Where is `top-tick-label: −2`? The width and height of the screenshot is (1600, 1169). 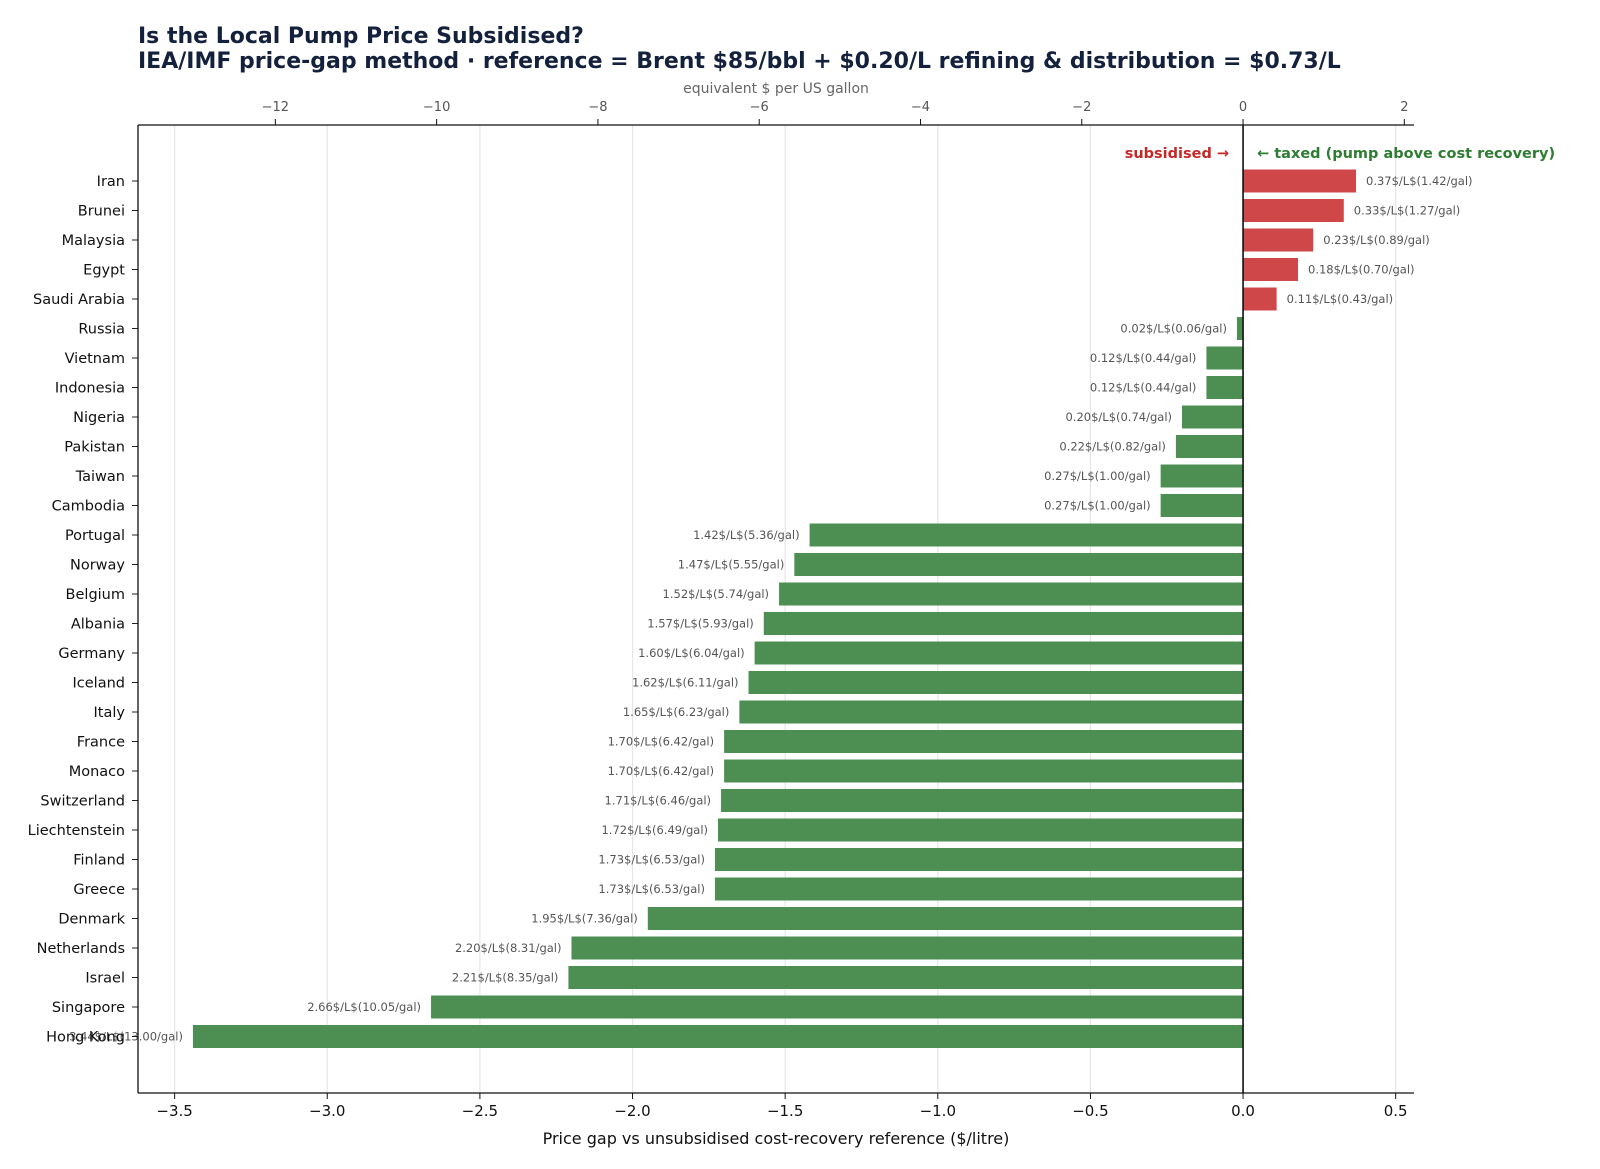
top-tick-label: −2 is located at coordinates (1081, 107).